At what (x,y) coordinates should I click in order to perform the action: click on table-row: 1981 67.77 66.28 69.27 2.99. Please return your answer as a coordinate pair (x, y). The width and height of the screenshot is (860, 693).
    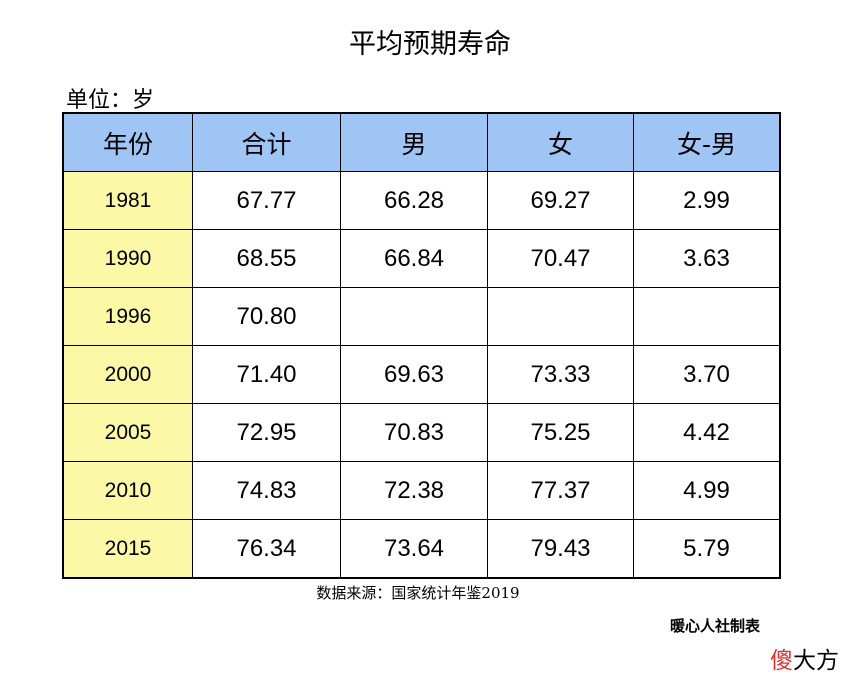
    Looking at the image, I should click on (421, 200).